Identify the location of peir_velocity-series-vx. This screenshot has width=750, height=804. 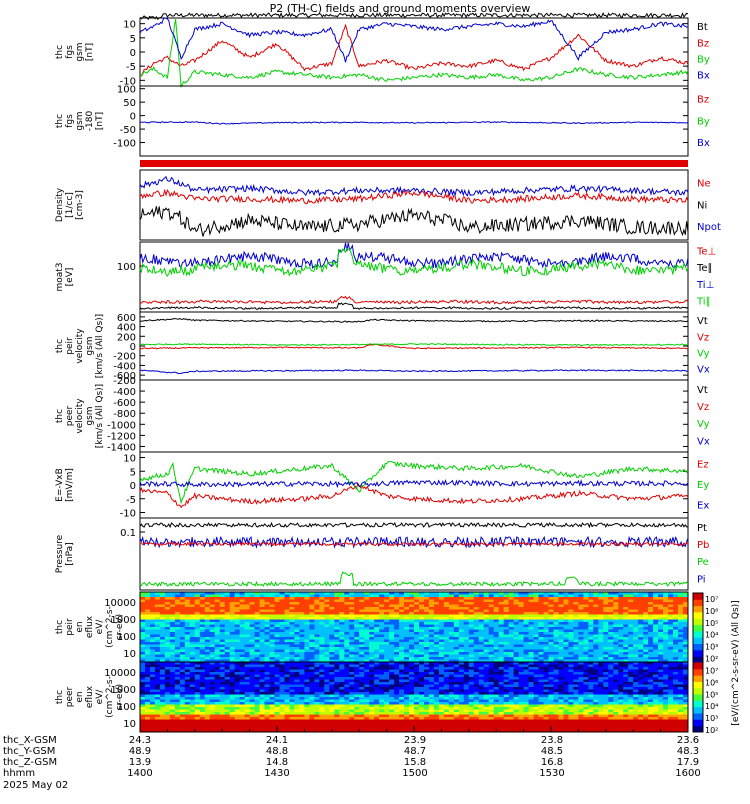
(414, 372).